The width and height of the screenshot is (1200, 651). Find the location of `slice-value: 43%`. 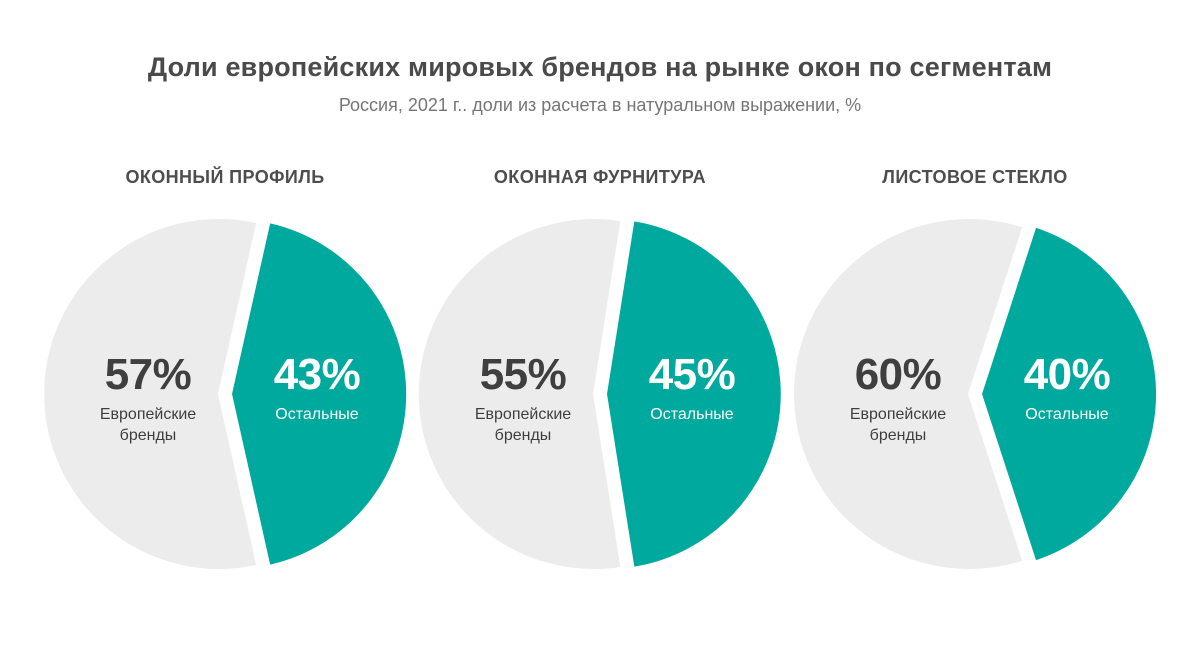

slice-value: 43% is located at coordinates (317, 374).